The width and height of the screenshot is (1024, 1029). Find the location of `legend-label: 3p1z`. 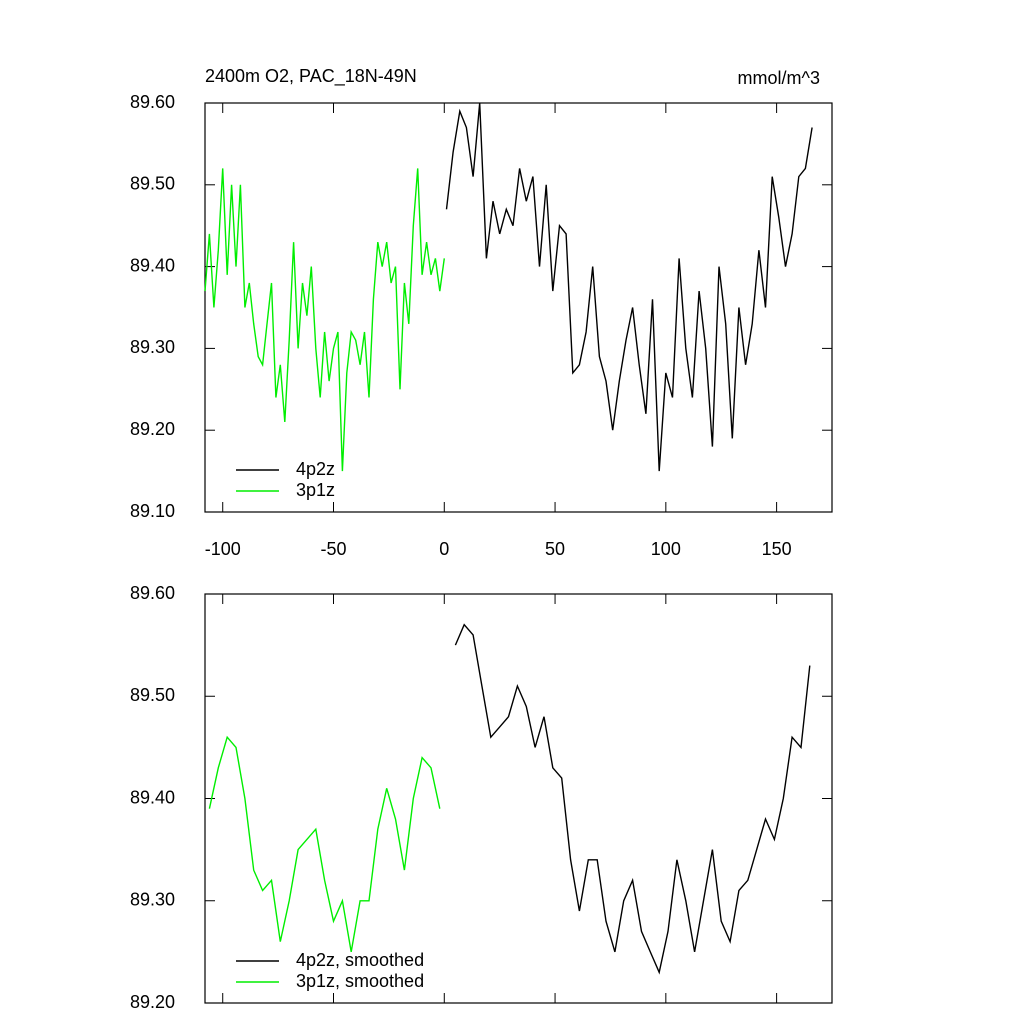

legend-label: 3p1z is located at coordinates (315, 490).